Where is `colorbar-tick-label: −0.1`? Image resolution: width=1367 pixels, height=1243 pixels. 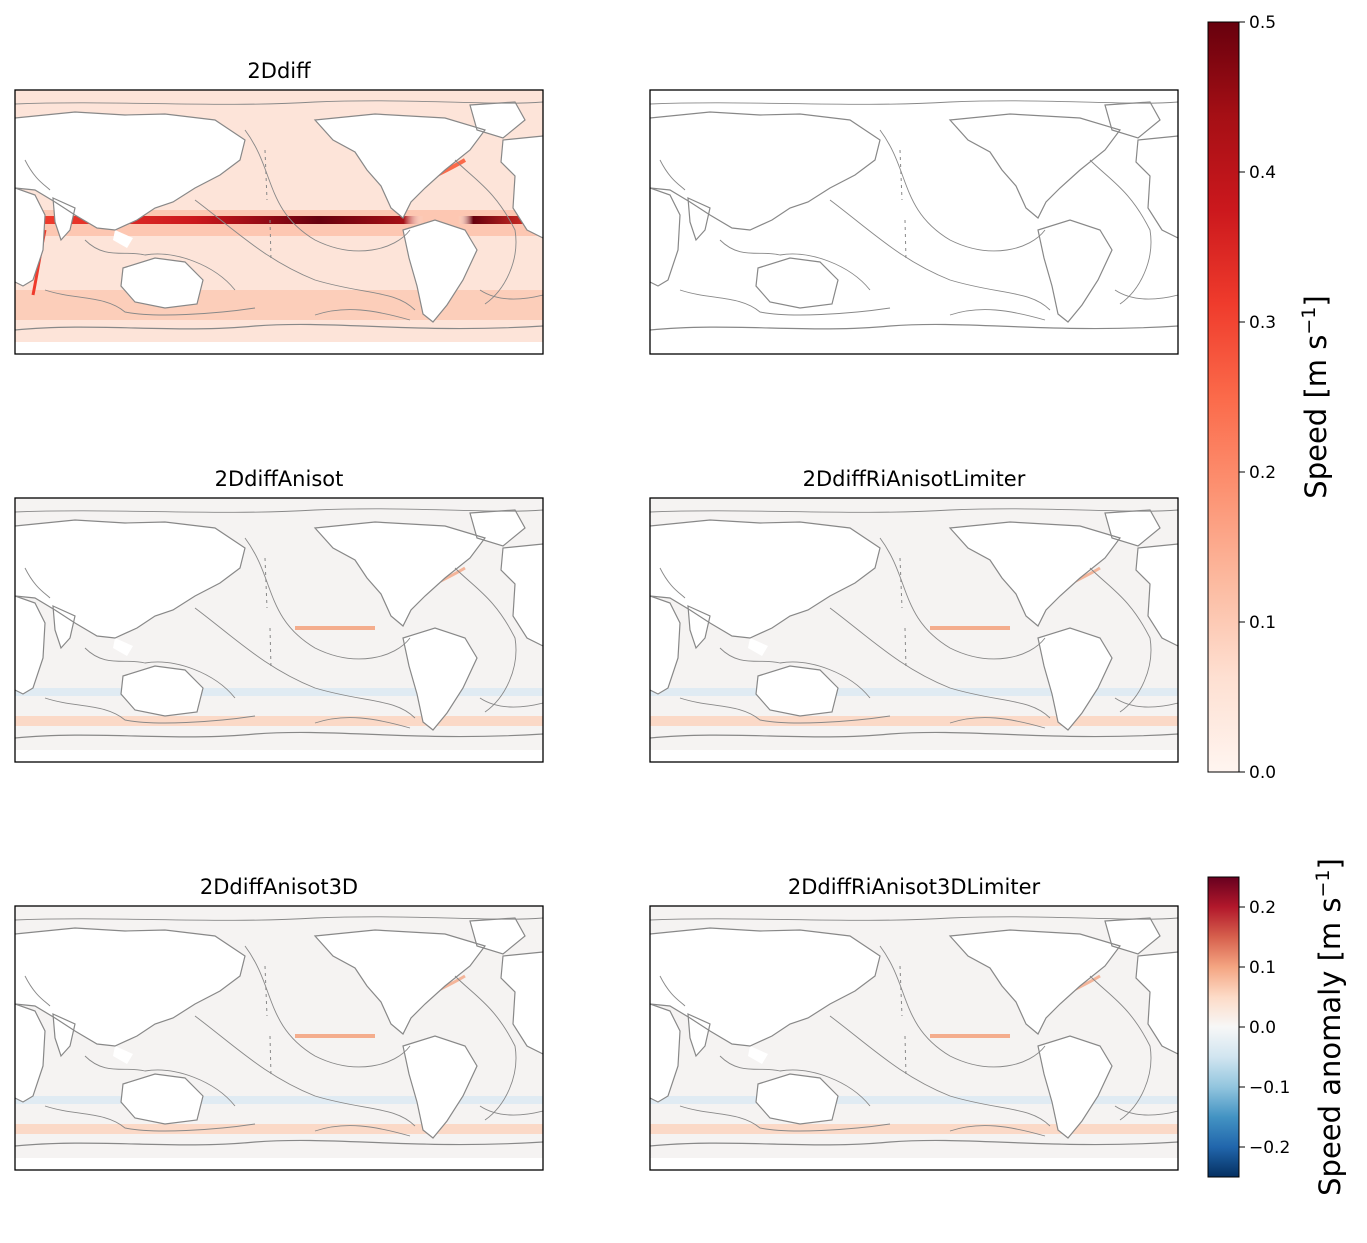 colorbar-tick-label: −0.1 is located at coordinates (1269, 1088).